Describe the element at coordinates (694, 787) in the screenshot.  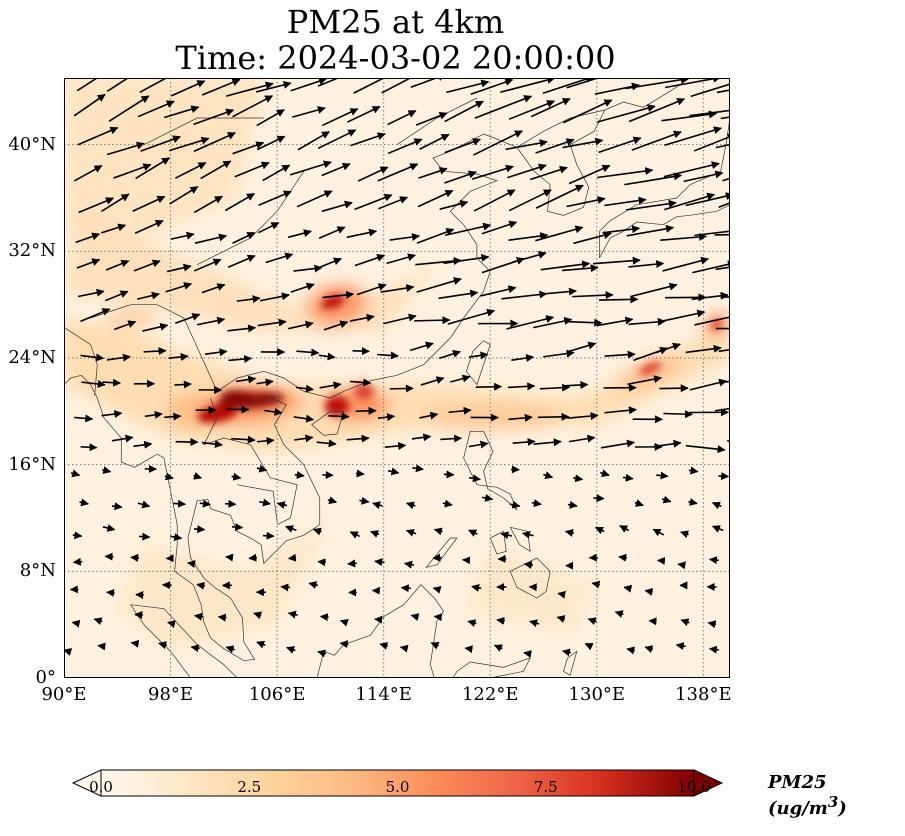
I see `colorbar-tick-label: 10.0` at that location.